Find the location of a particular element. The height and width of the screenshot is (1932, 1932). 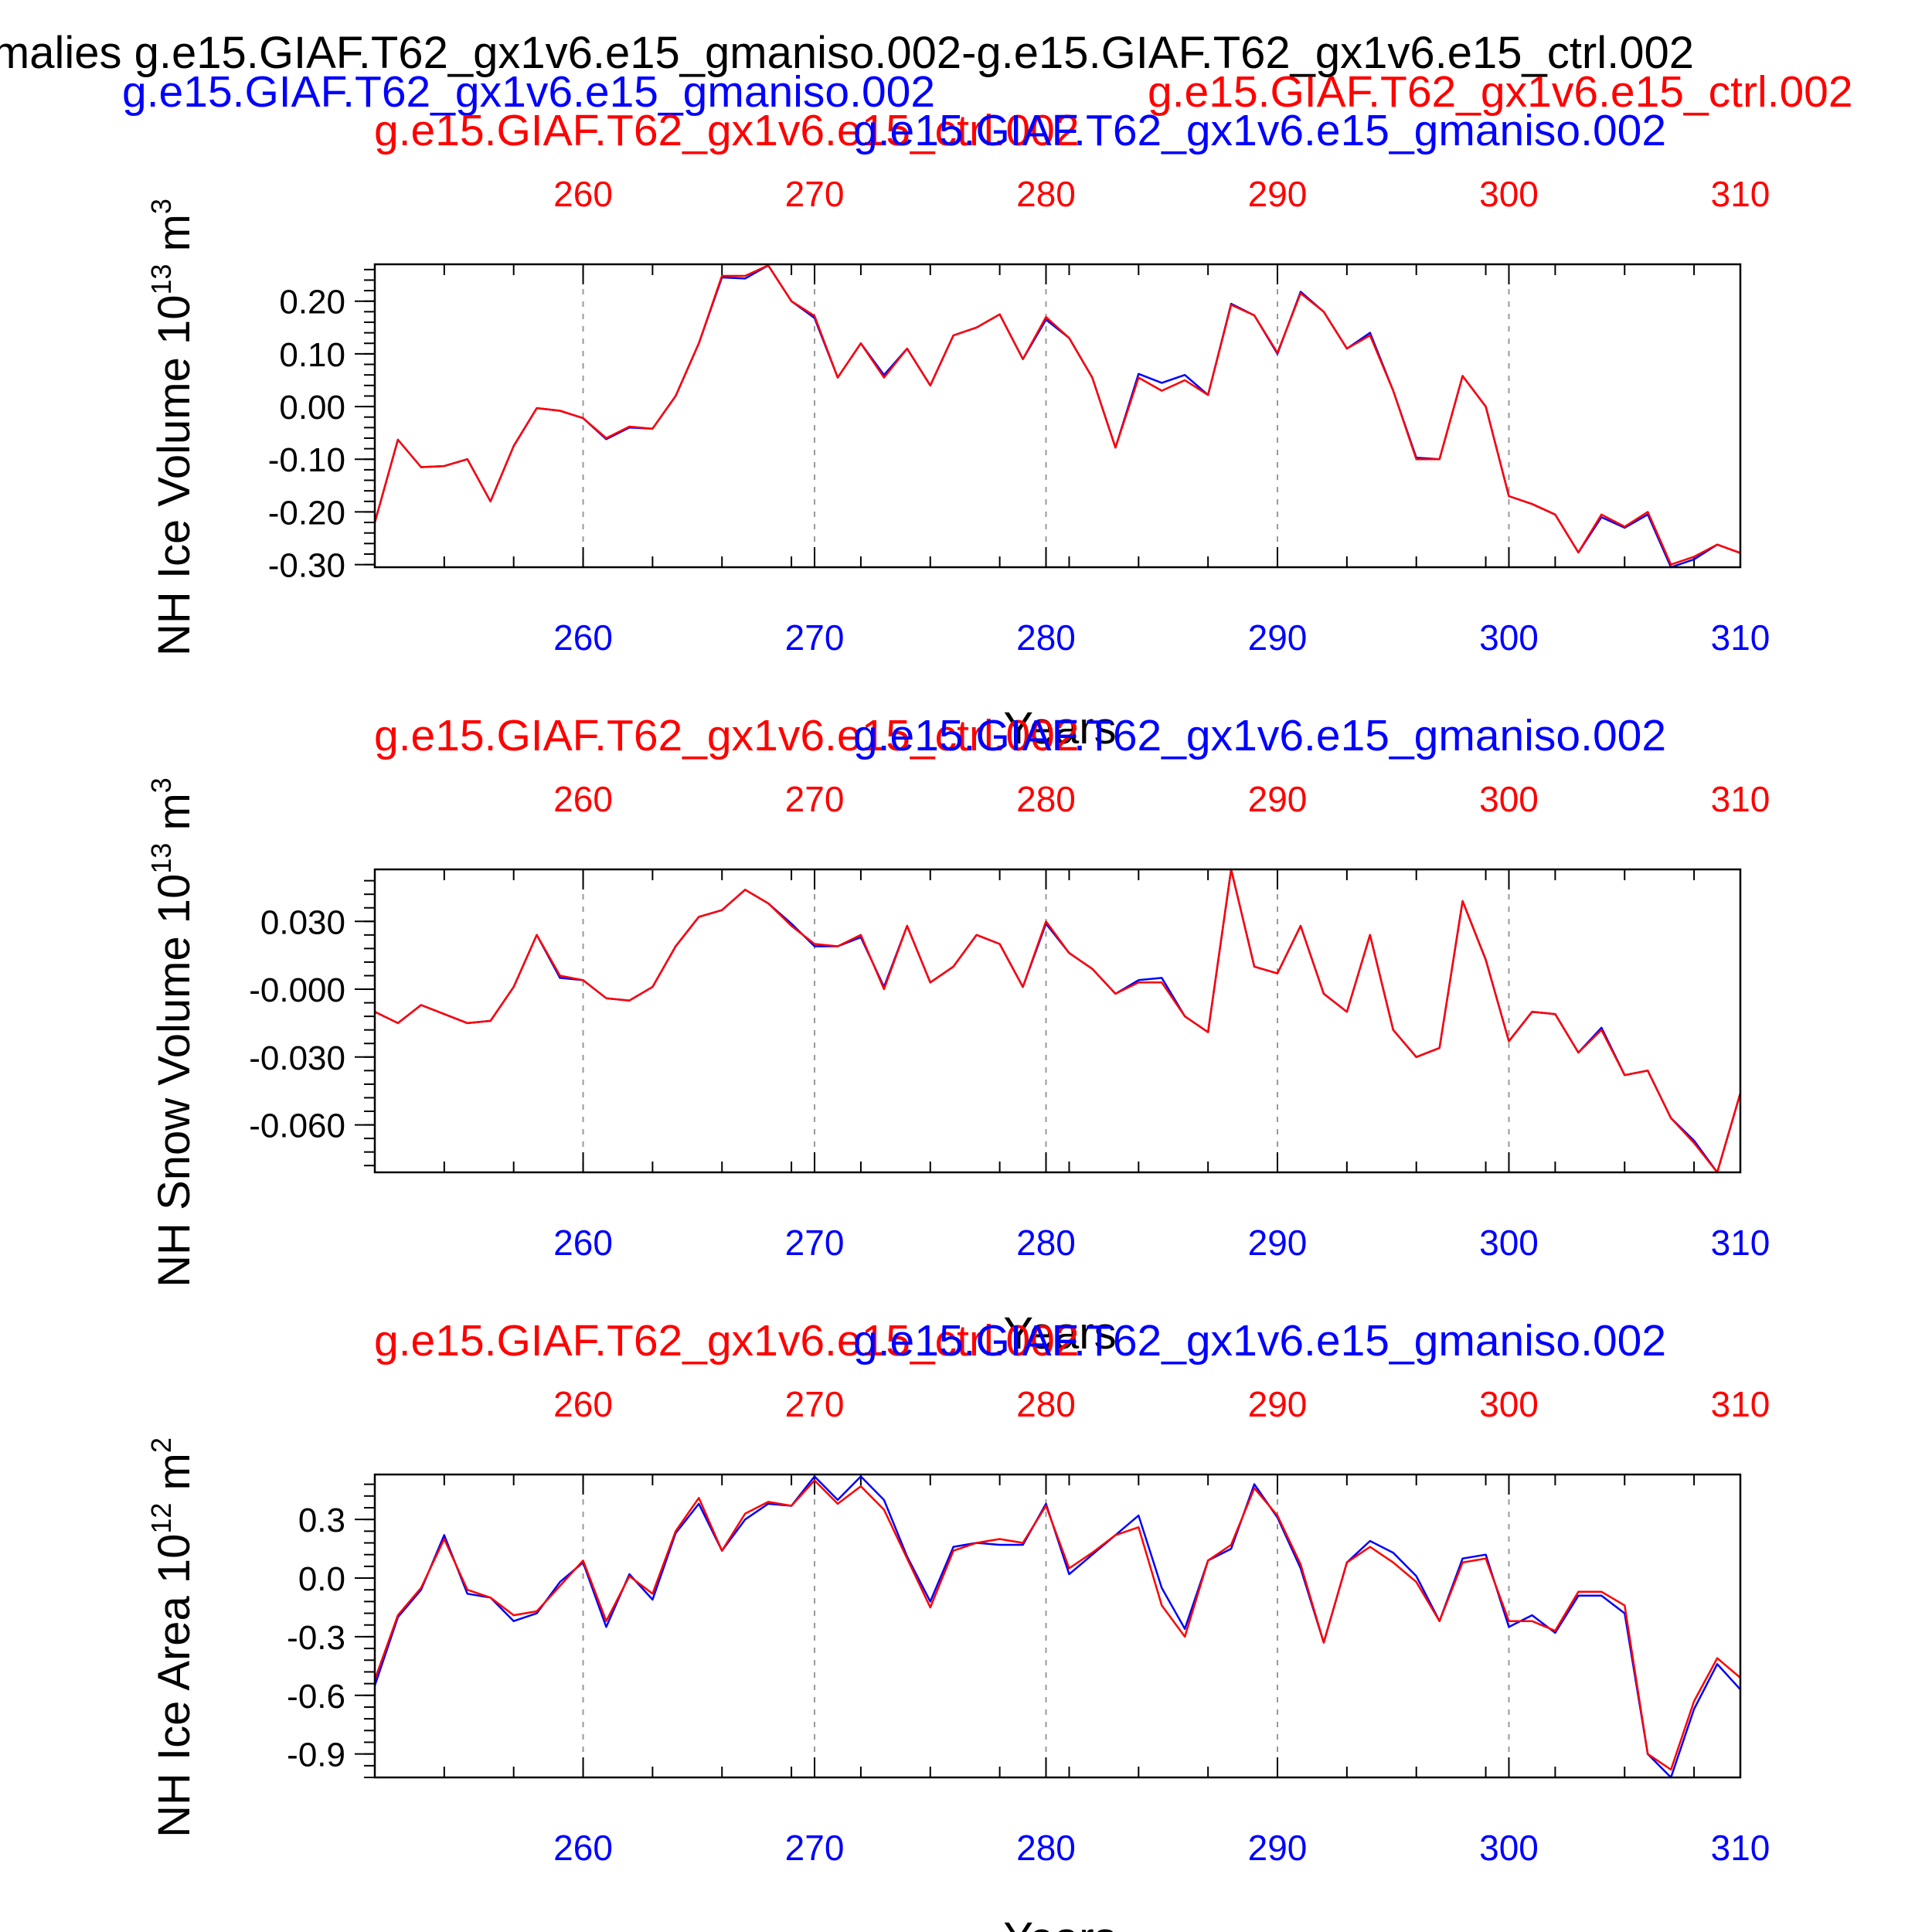

y-axis-label-part: 2 is located at coordinates (161, 1445).